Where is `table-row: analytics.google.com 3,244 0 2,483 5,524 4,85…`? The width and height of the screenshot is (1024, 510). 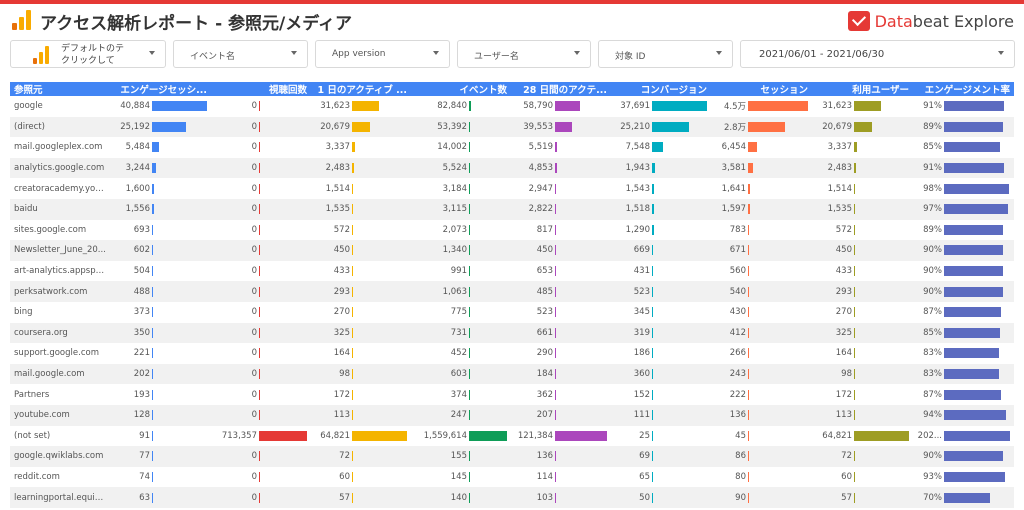 table-row: analytics.google.com 3,244 0 2,483 5,524 4,85… is located at coordinates (512, 168).